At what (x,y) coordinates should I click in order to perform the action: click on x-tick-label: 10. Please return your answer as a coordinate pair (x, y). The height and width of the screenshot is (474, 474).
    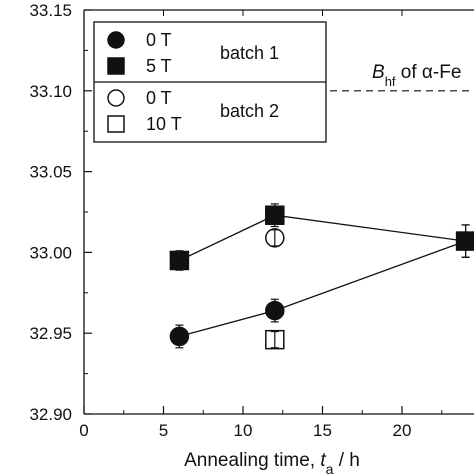
    Looking at the image, I should click on (243, 430).